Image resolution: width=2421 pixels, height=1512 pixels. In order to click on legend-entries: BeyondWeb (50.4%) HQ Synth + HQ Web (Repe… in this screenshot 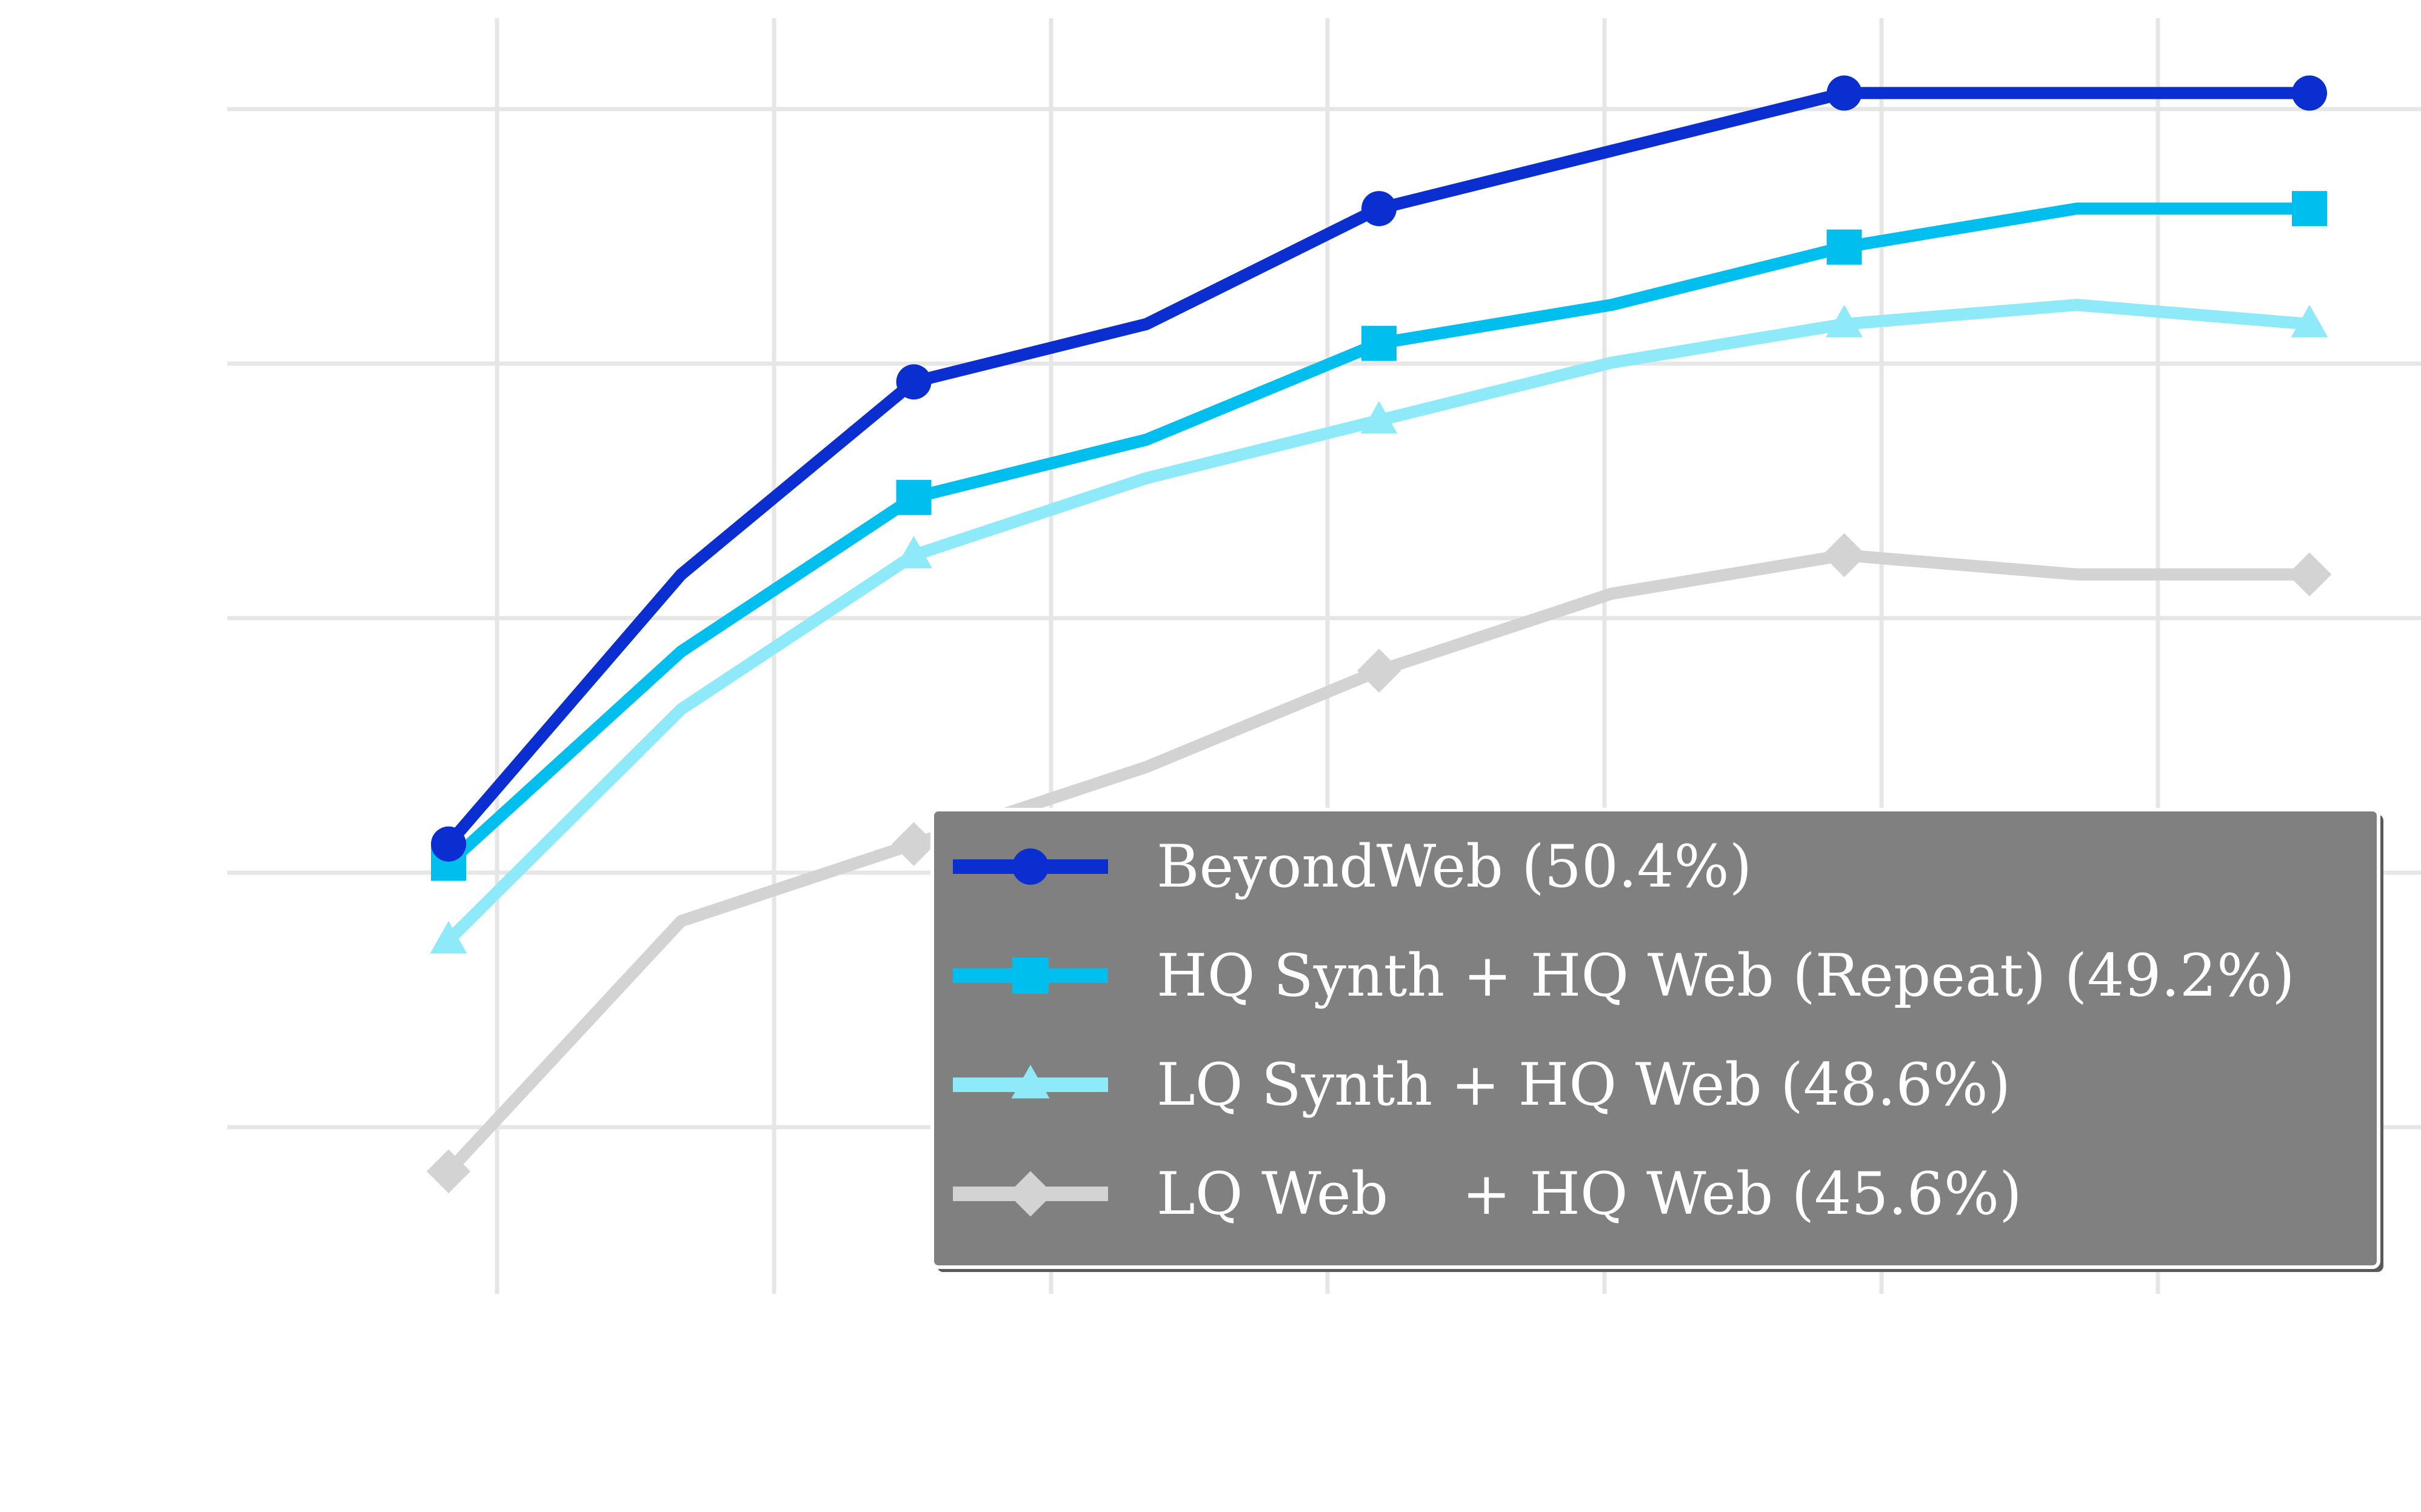, I will do `click(1624, 1030)`.